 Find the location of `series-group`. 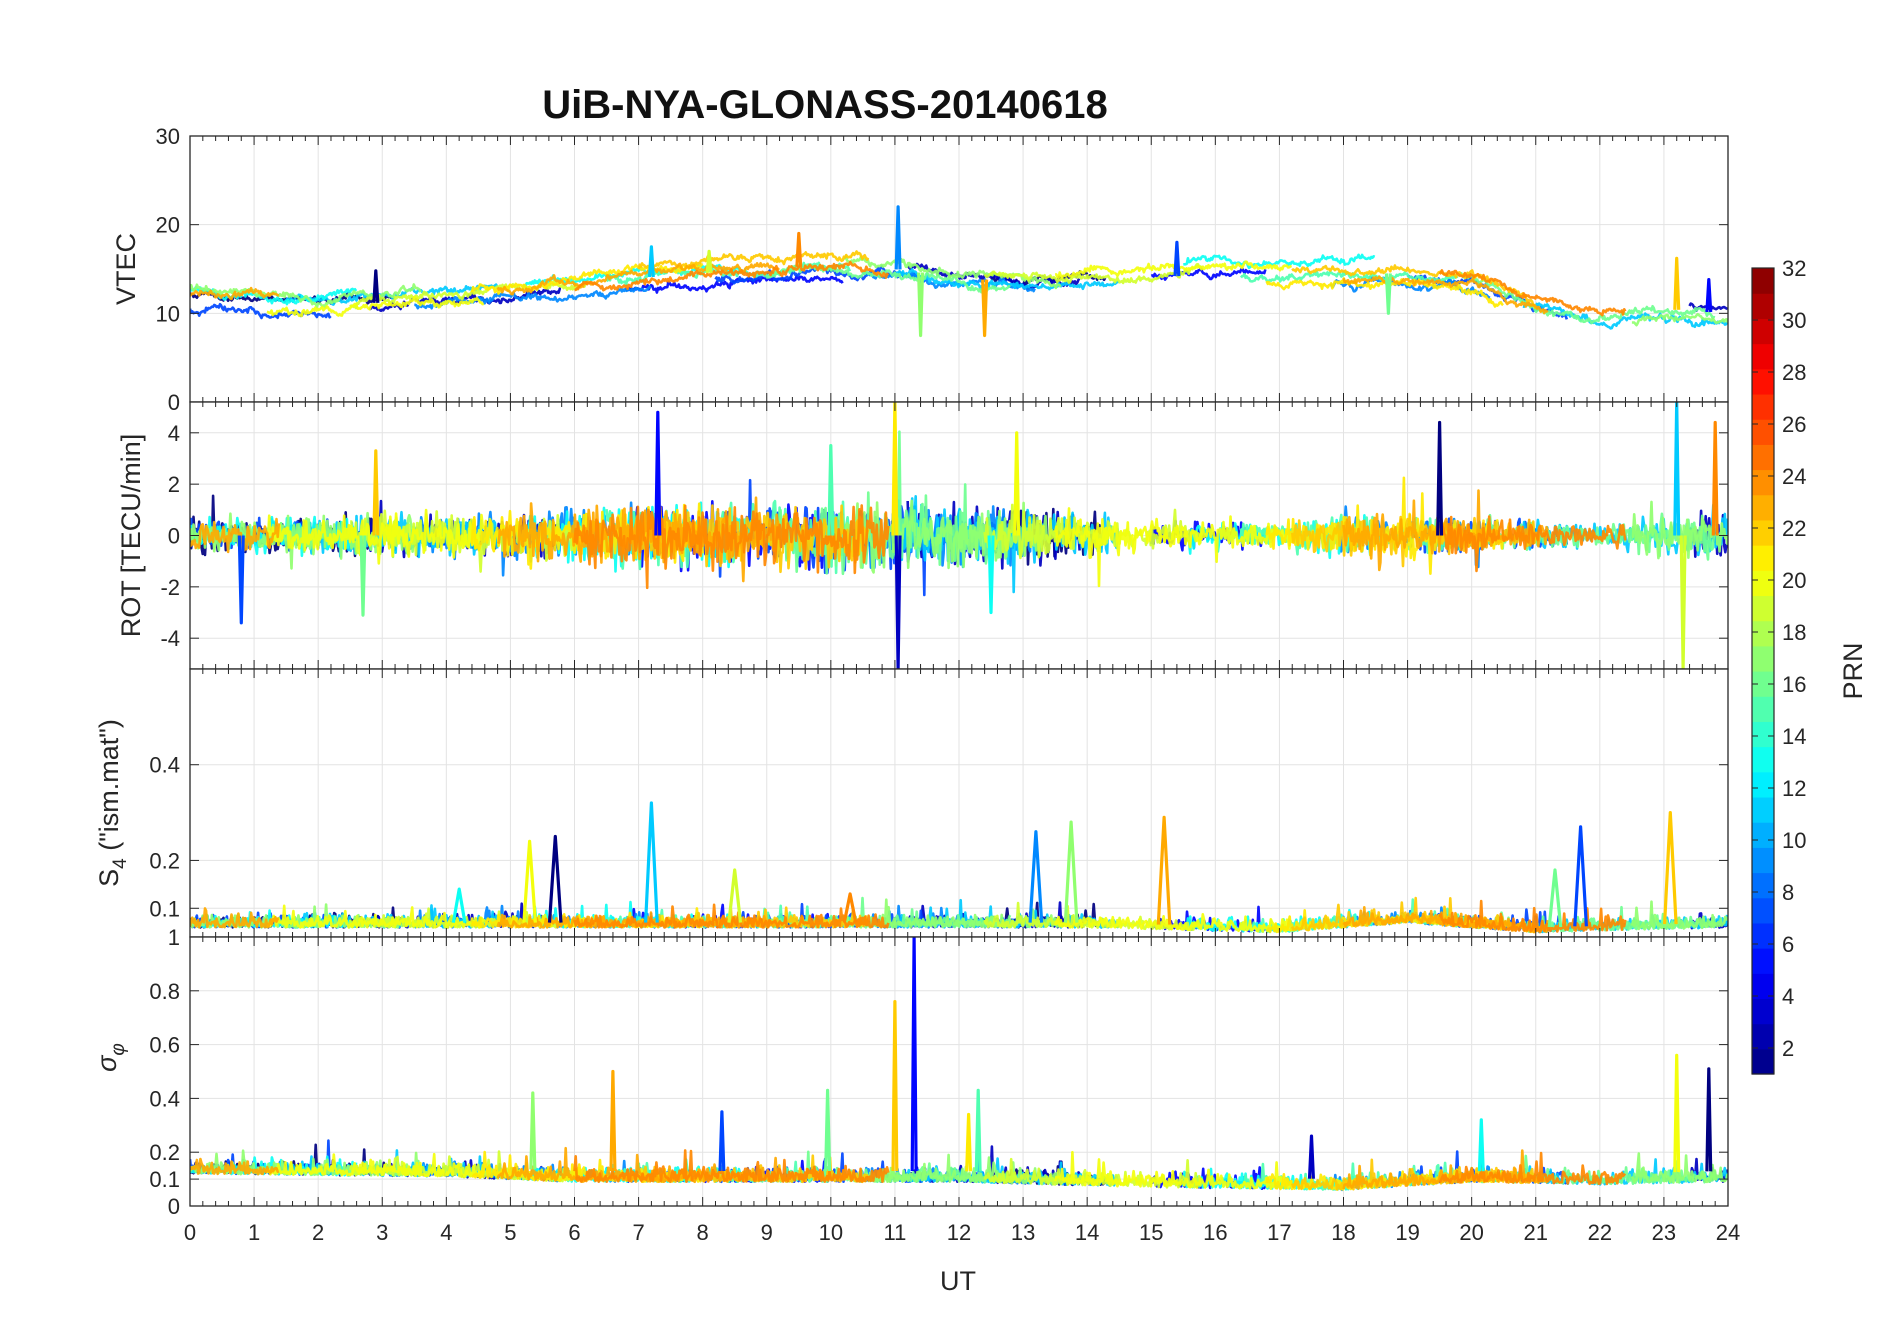

series-group is located at coordinates (959, 867).